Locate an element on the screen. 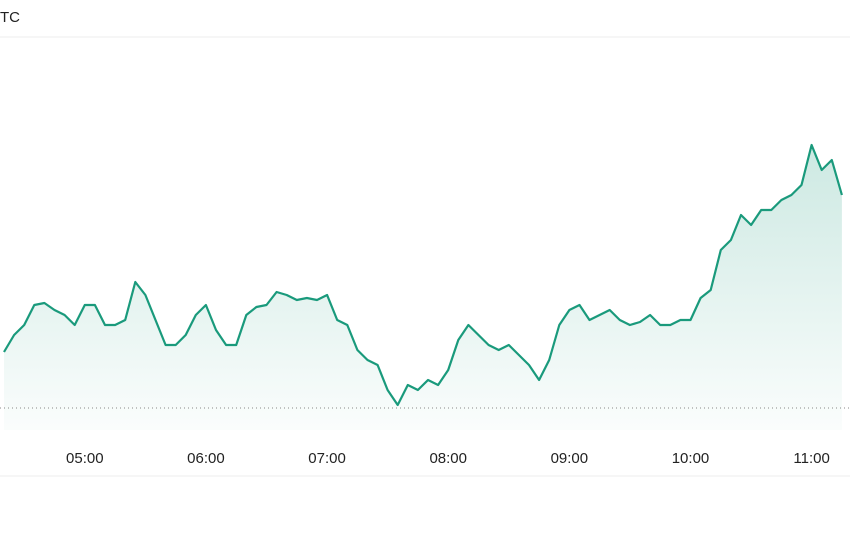 This screenshot has height=560, width=850. x-tick-label: 07:00 is located at coordinates (327, 458).